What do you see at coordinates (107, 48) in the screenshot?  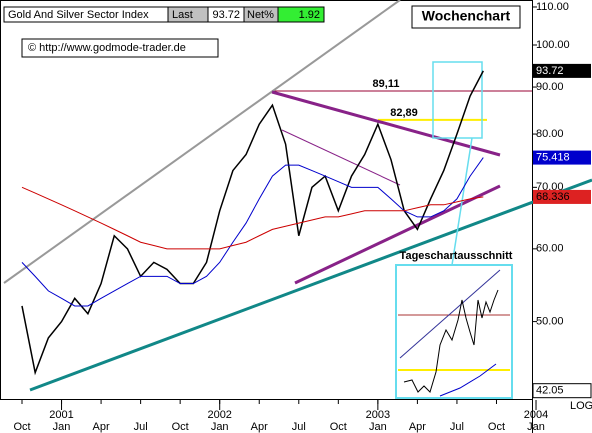 I see `copyright: © http://www.godmode-trader.de` at bounding box center [107, 48].